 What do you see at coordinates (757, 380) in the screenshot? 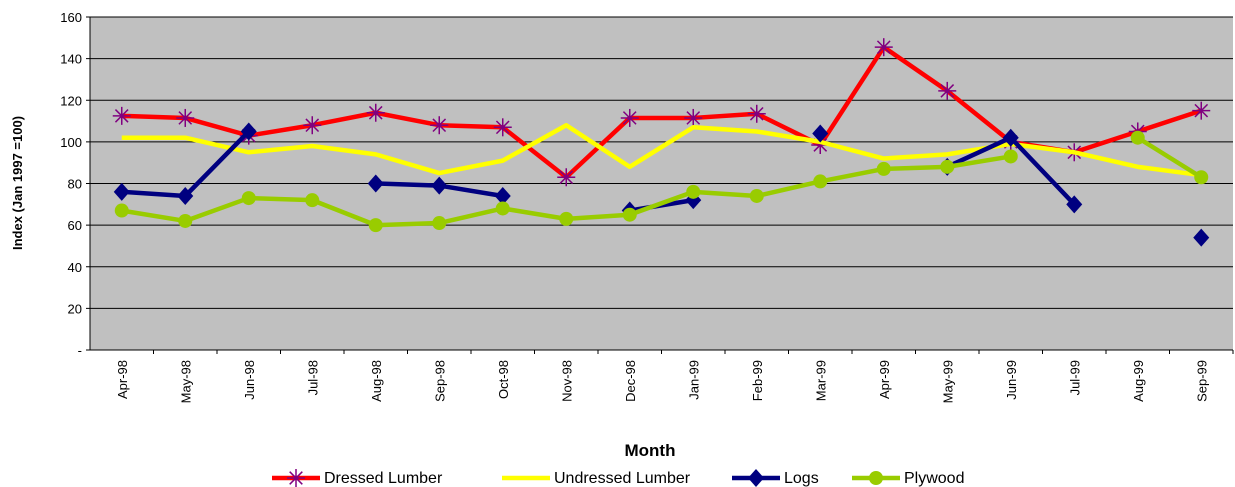
I see `x-tick-label: Feb-99` at bounding box center [757, 380].